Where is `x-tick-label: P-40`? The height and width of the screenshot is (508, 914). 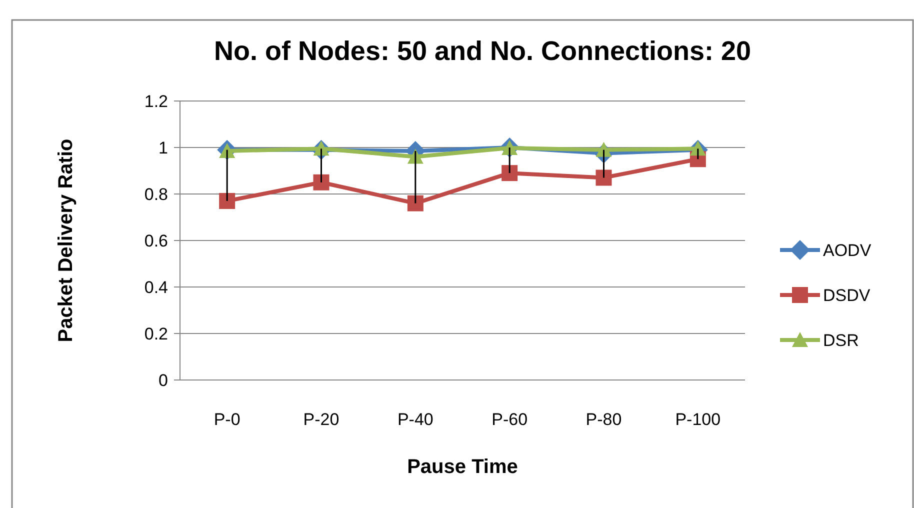 x-tick-label: P-40 is located at coordinates (415, 419).